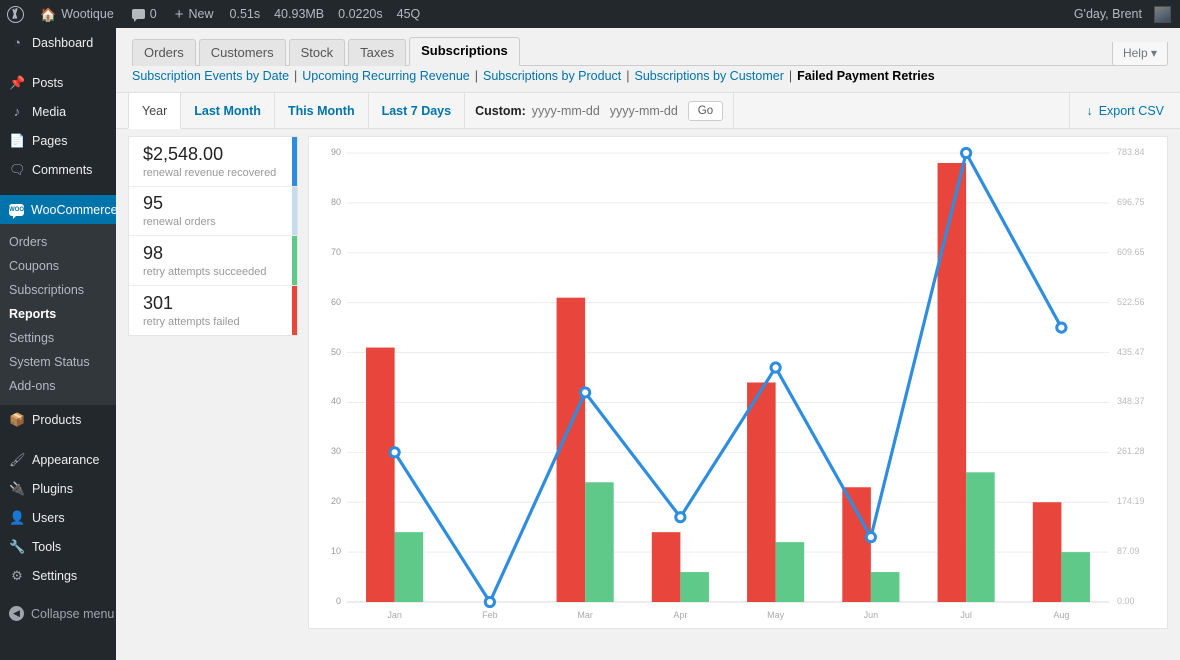 This screenshot has width=1180, height=660. What do you see at coordinates (1135, 53) in the screenshot?
I see `help-label: Help` at bounding box center [1135, 53].